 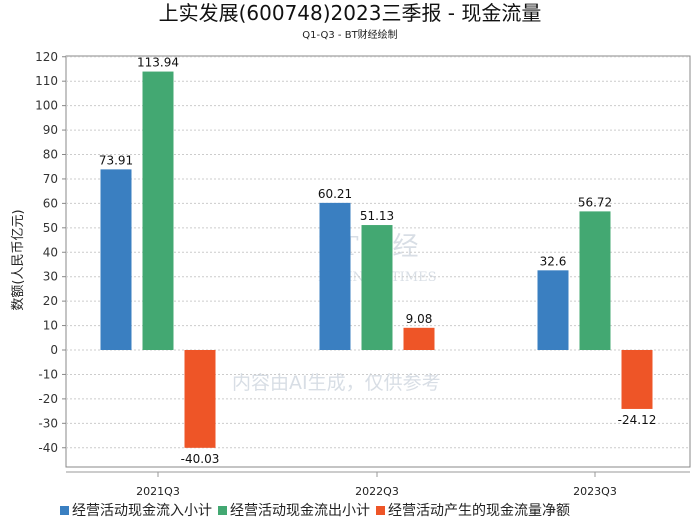 I want to click on legend-item: 经营活动现金流入小计, so click(x=136, y=511).